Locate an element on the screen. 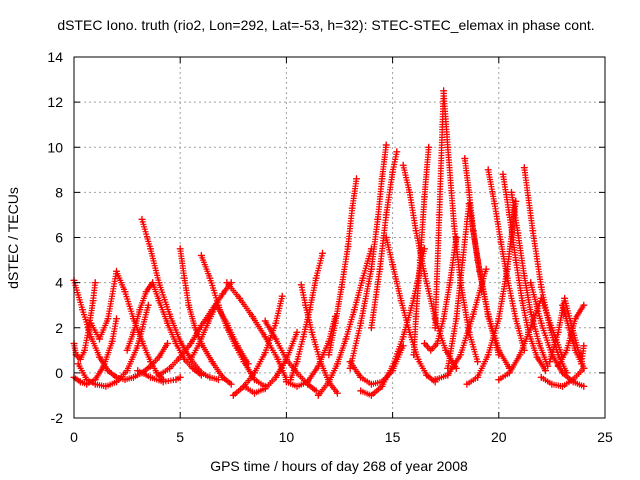 This screenshot has height=480, width=640. x-tick-label: 25 is located at coordinates (605, 437).